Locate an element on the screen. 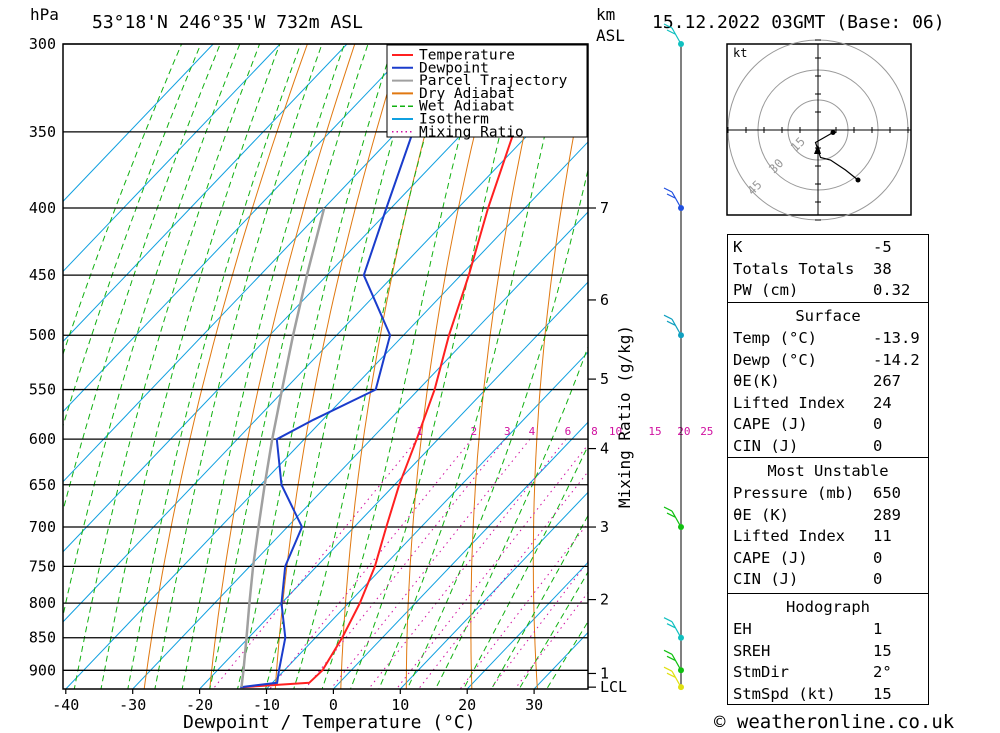 Image resolution: width=1000 pixels, height=733 pixels. mixing-ratio-label: 1 is located at coordinates (419, 431).